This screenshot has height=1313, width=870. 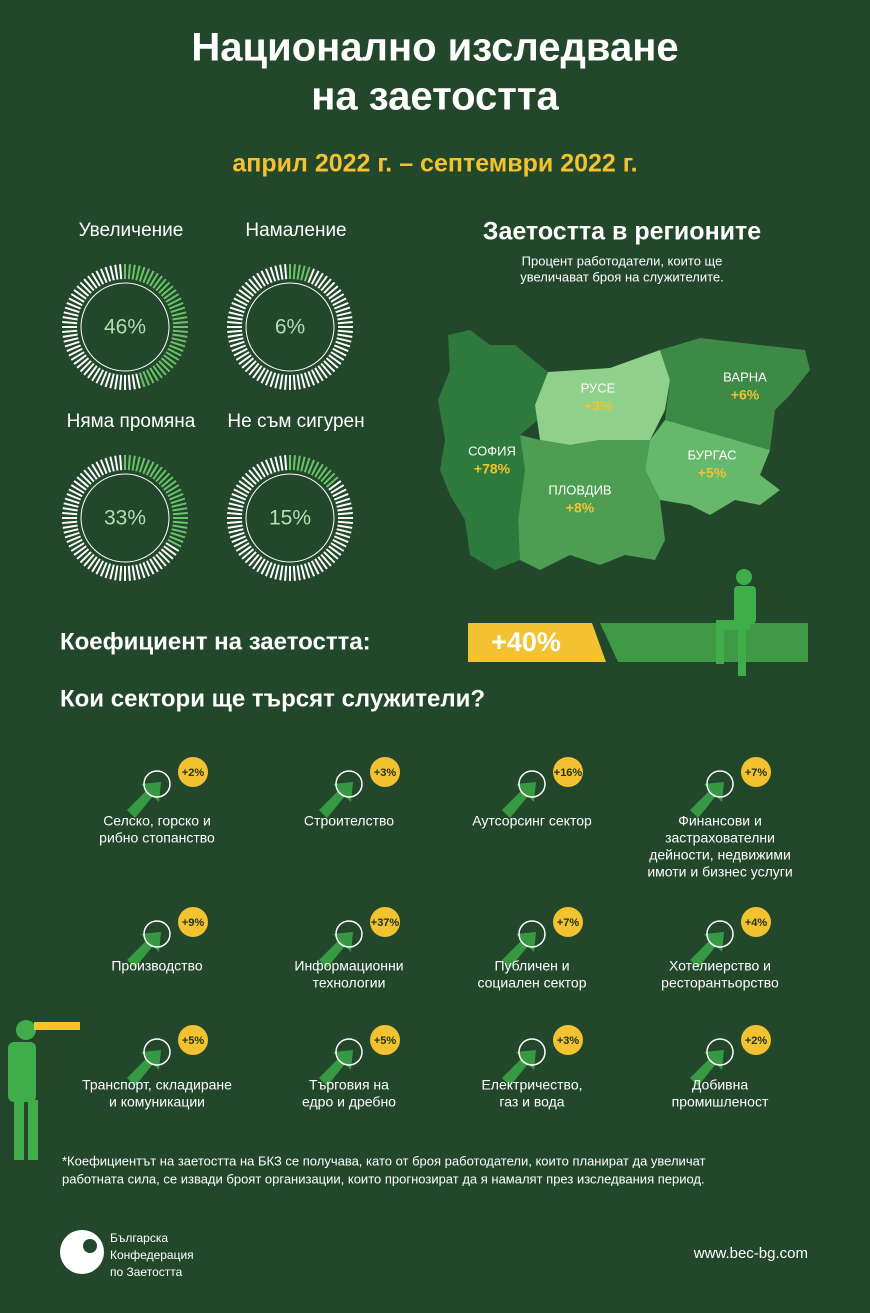 I want to click on region-value: +3%, so click(x=598, y=406).